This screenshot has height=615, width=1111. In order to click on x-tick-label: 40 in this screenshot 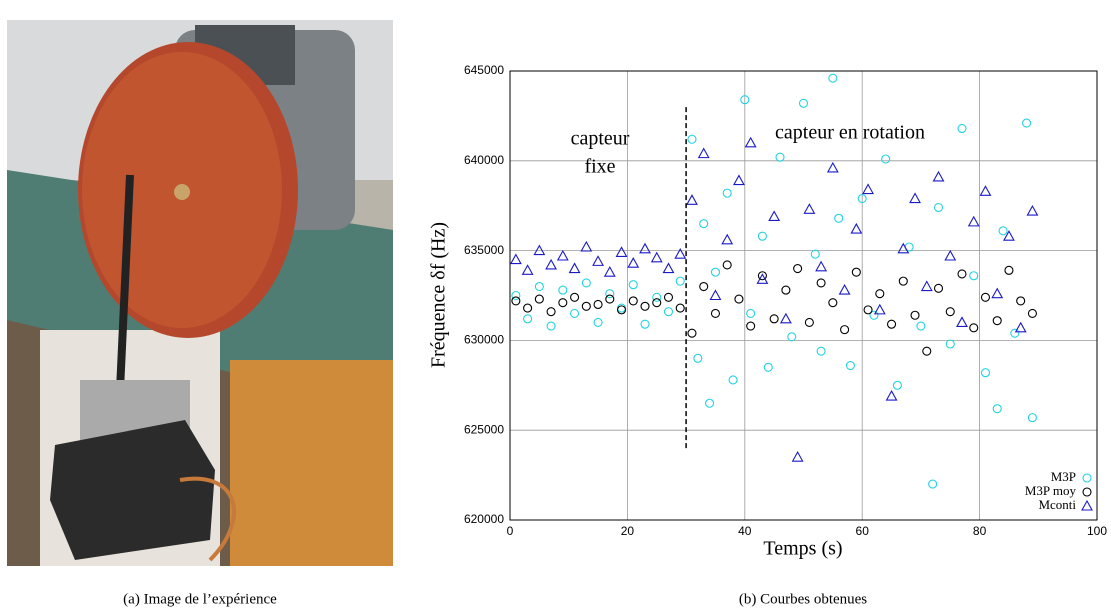, I will do `click(745, 531)`.